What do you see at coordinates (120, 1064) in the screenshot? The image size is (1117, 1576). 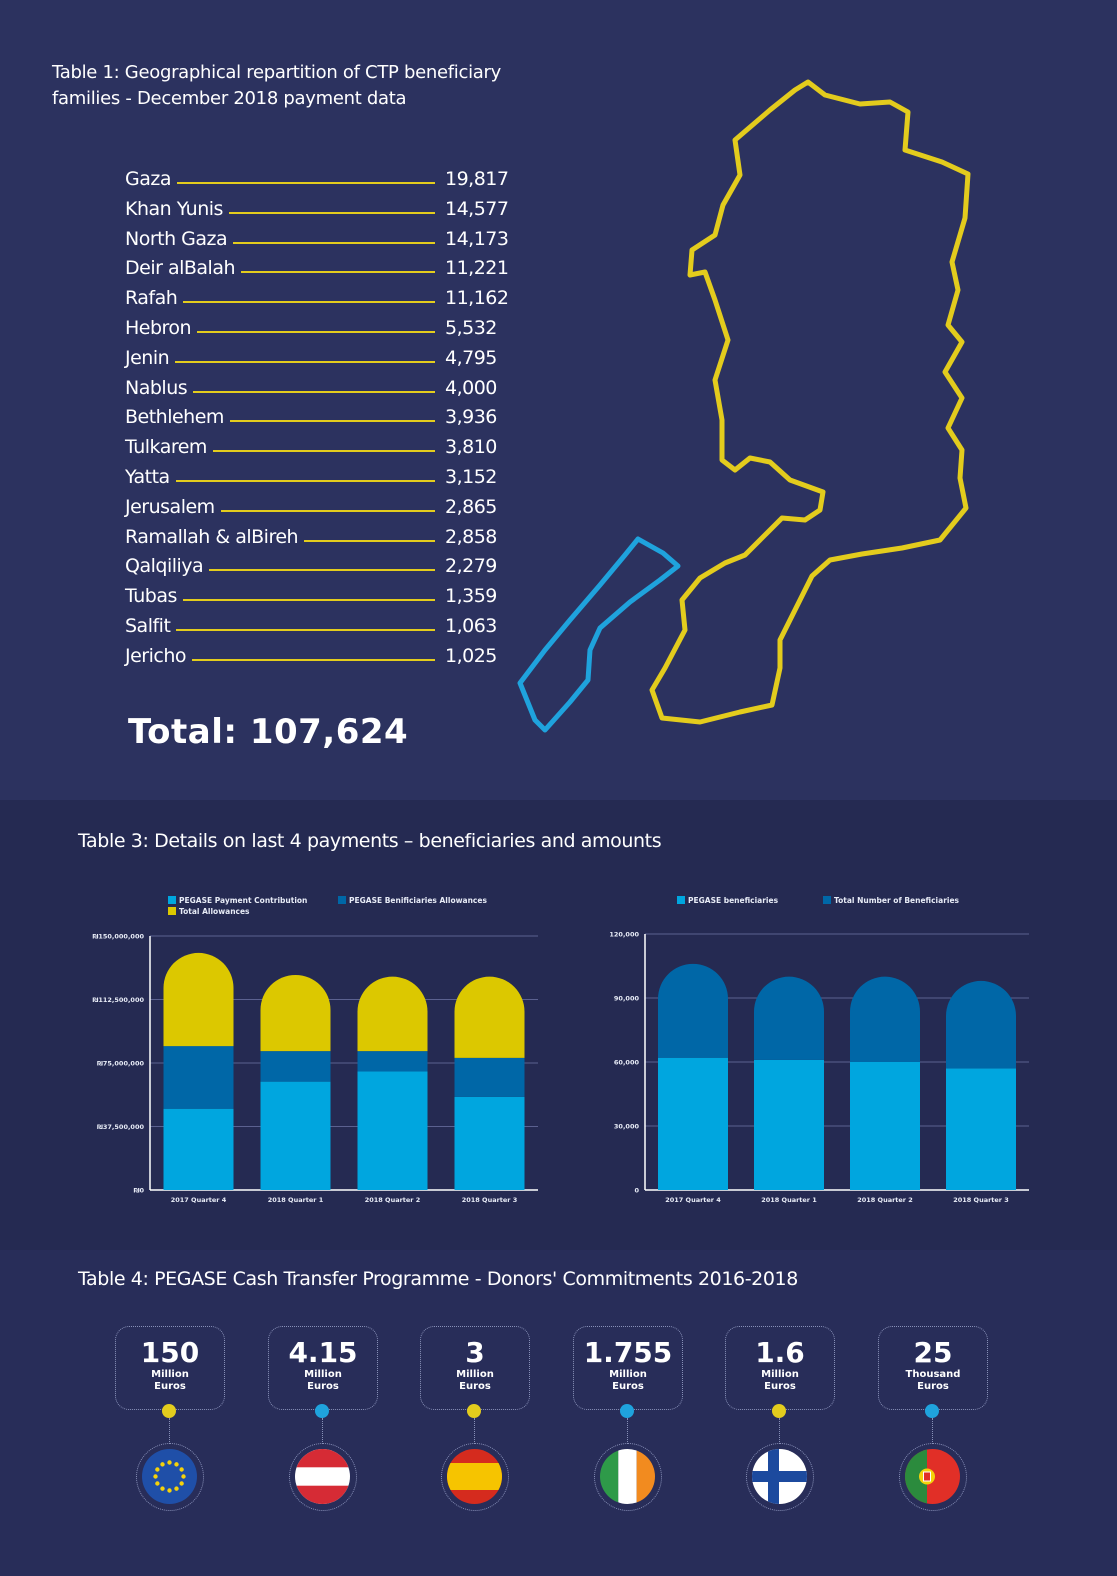 I see `y-tick-label: ₪75,000,000` at bounding box center [120, 1064].